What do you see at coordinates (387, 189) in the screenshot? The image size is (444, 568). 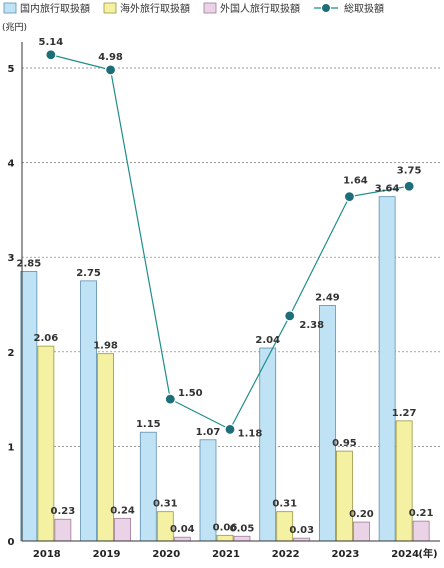 I see `bar-value-label: 3.64` at bounding box center [387, 189].